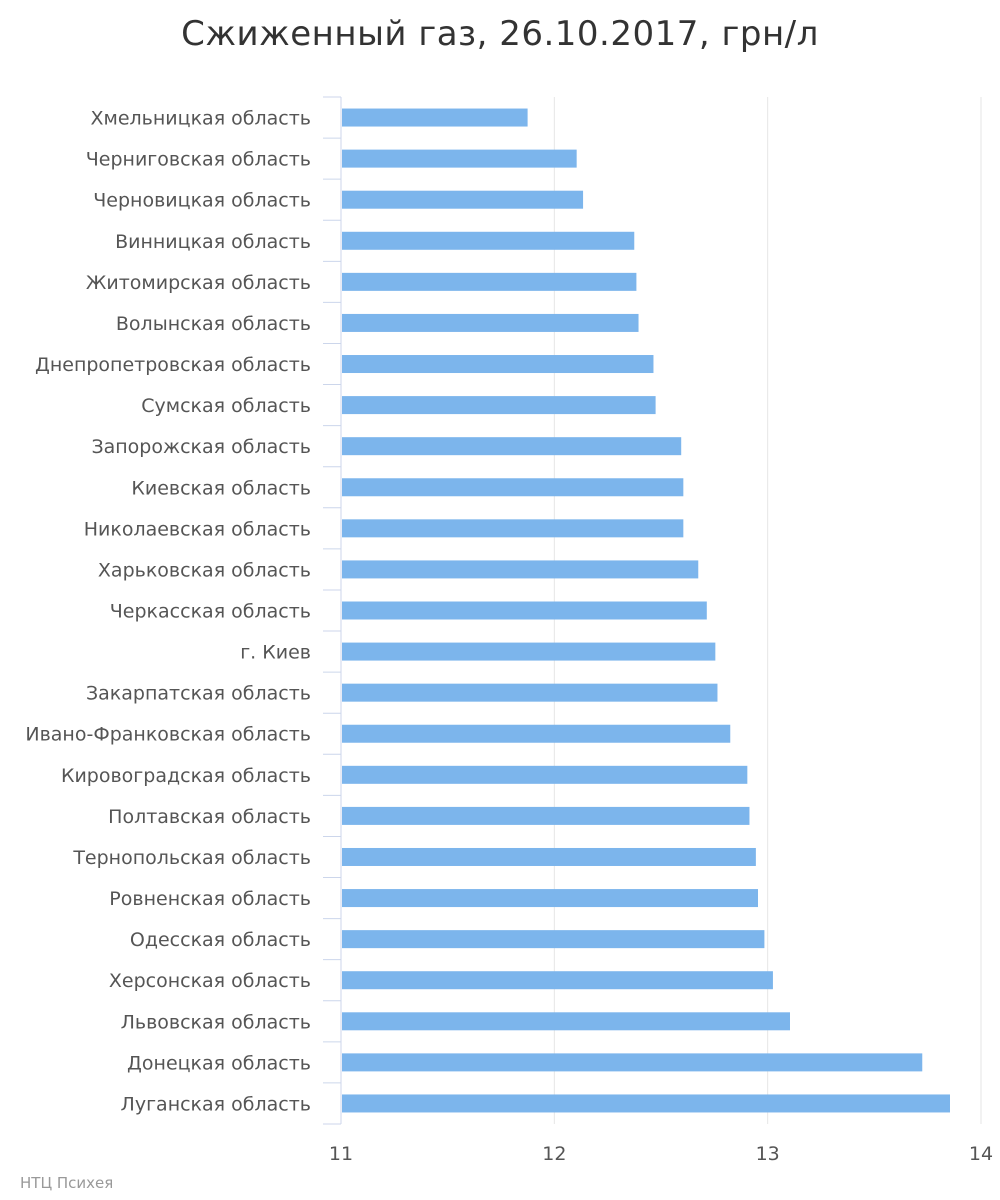 This screenshot has width=1000, height=1200. What do you see at coordinates (221, 488) in the screenshot?
I see `category-label: Киевская область` at bounding box center [221, 488].